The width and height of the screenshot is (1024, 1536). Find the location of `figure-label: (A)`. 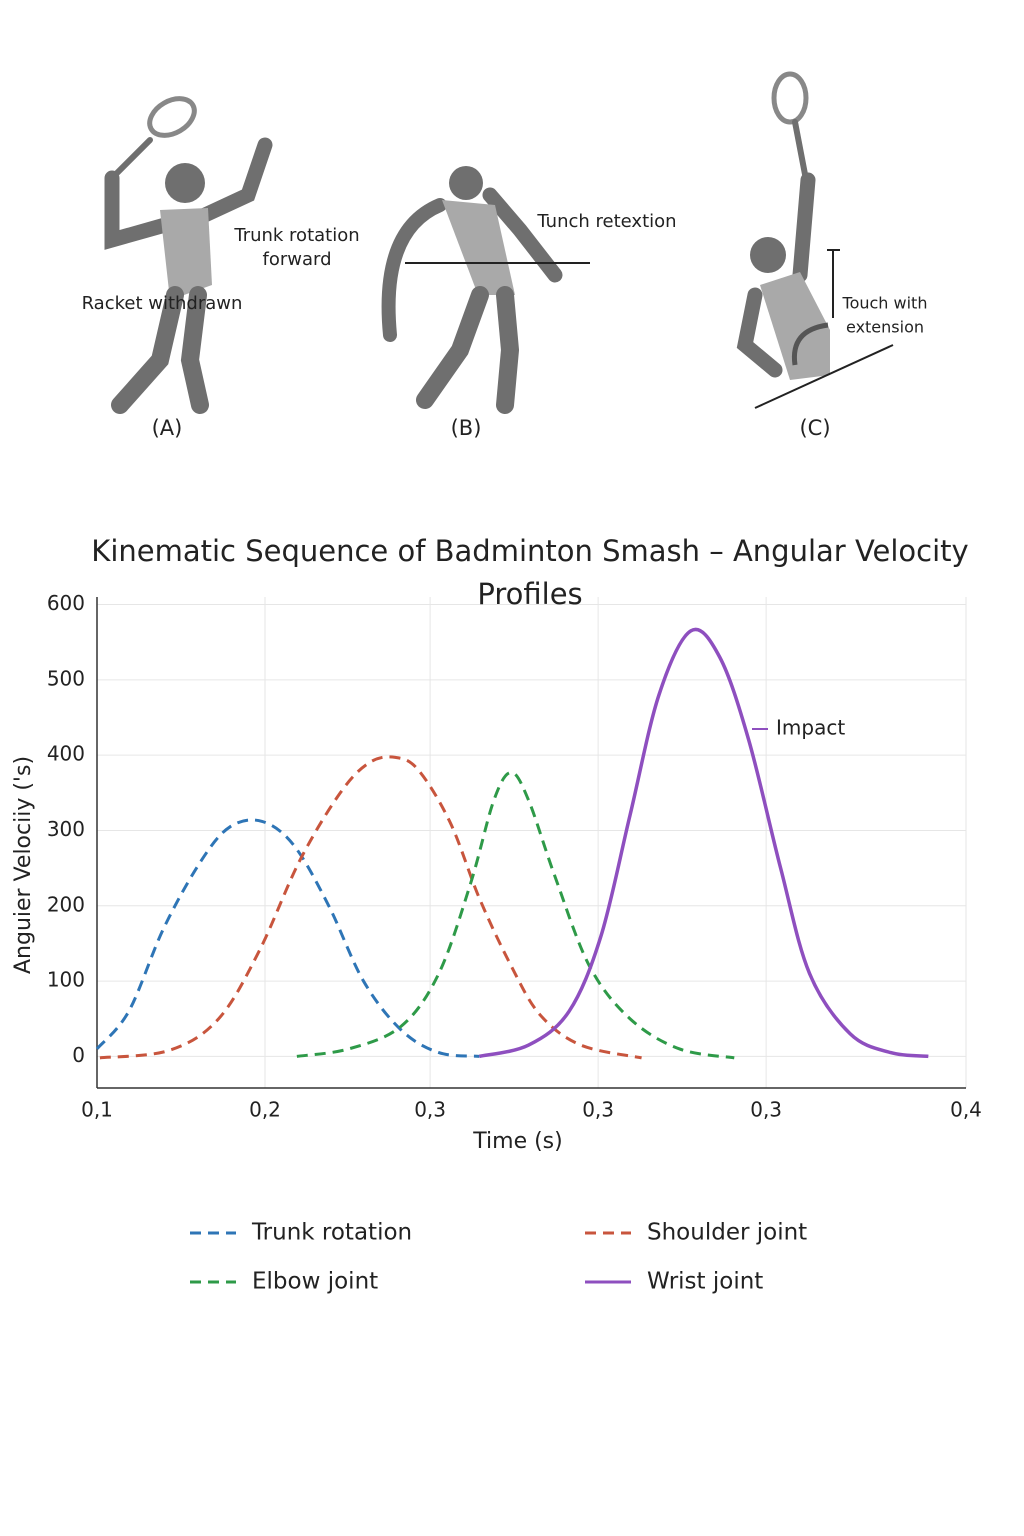

figure-label: (A) is located at coordinates (167, 428).